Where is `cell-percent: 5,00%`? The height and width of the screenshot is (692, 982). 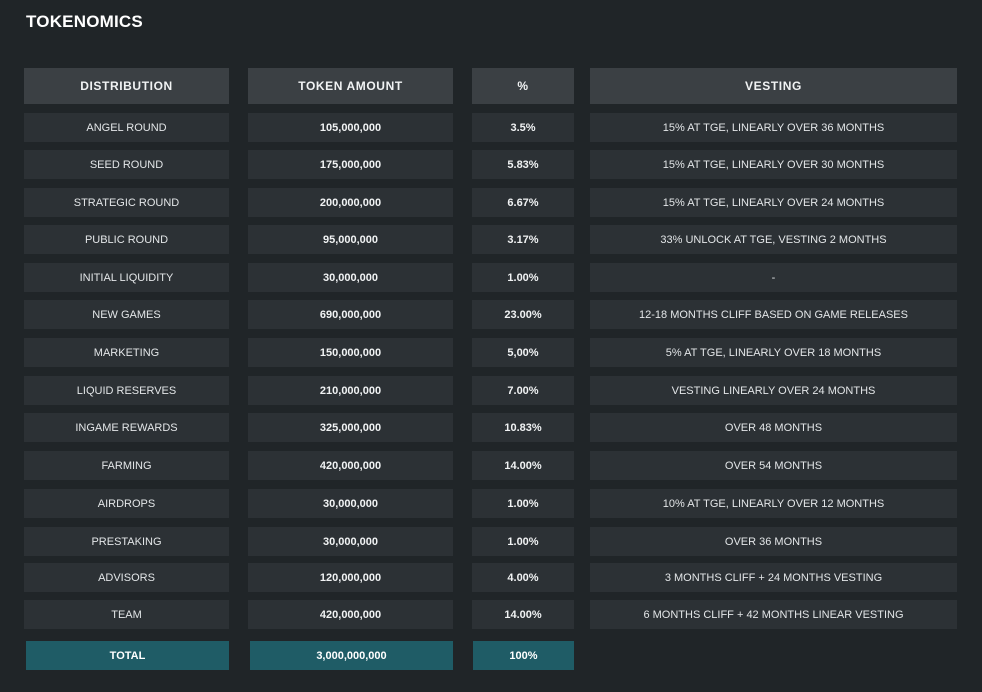 cell-percent: 5,00% is located at coordinates (523, 352).